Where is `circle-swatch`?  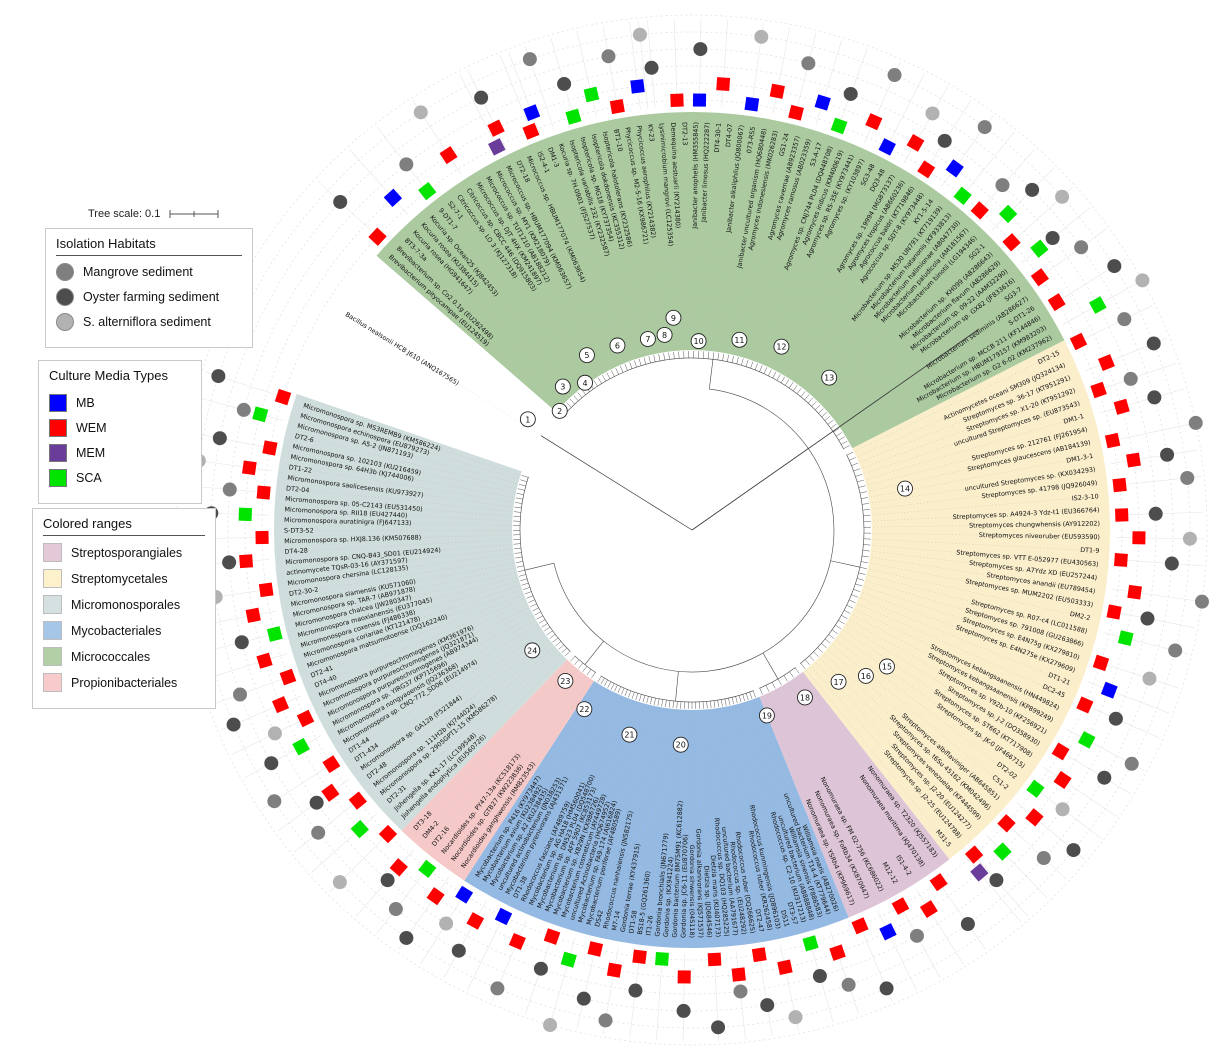 circle-swatch is located at coordinates (65, 322).